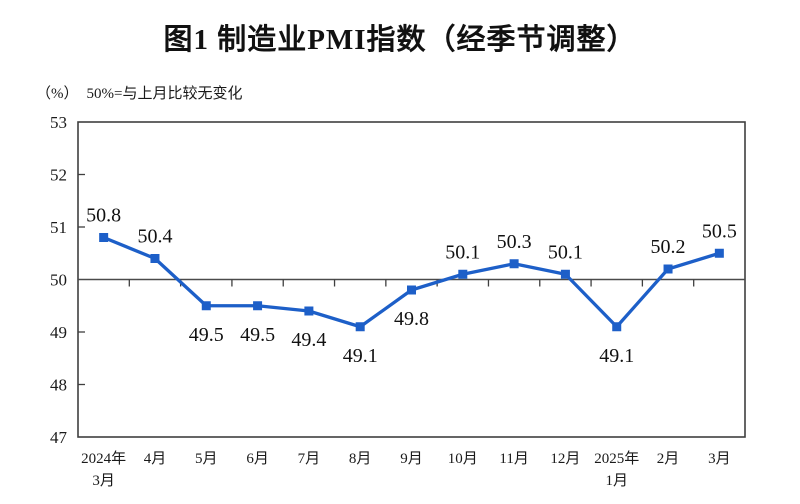  Describe the element at coordinates (514, 242) in the screenshot. I see `data-point-label: 50.3` at that location.